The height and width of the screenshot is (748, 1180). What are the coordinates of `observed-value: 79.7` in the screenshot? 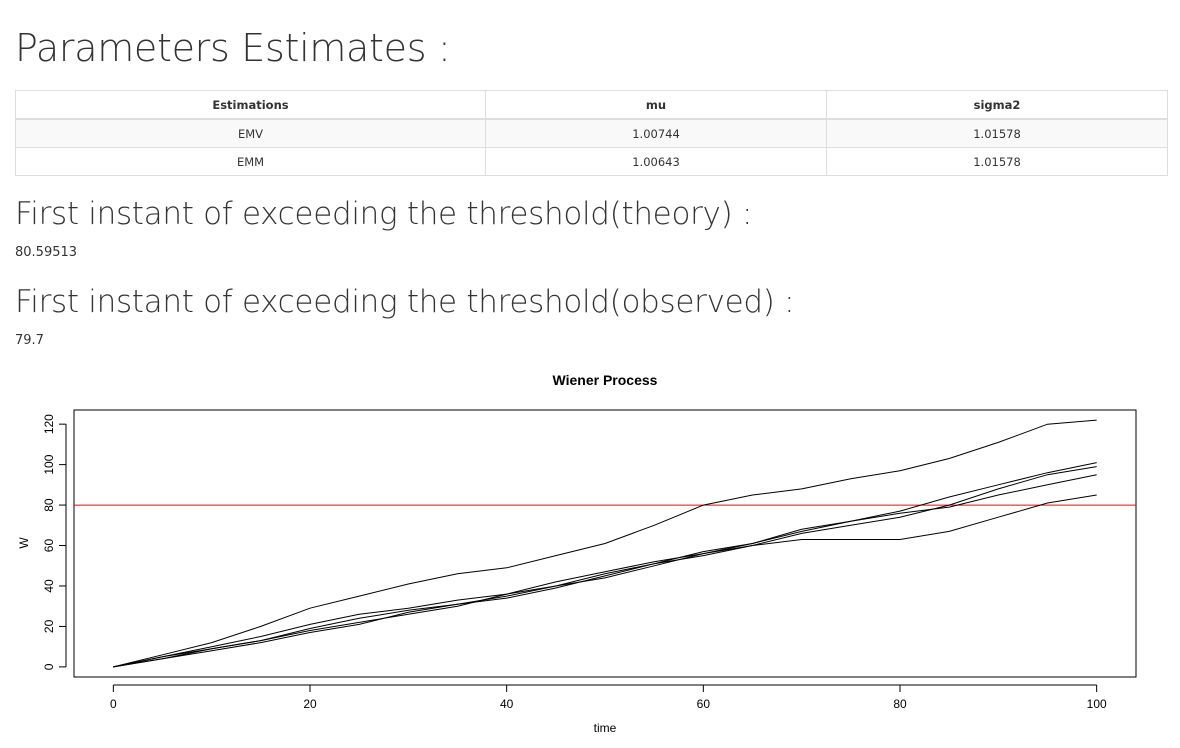 It's located at (29, 340).